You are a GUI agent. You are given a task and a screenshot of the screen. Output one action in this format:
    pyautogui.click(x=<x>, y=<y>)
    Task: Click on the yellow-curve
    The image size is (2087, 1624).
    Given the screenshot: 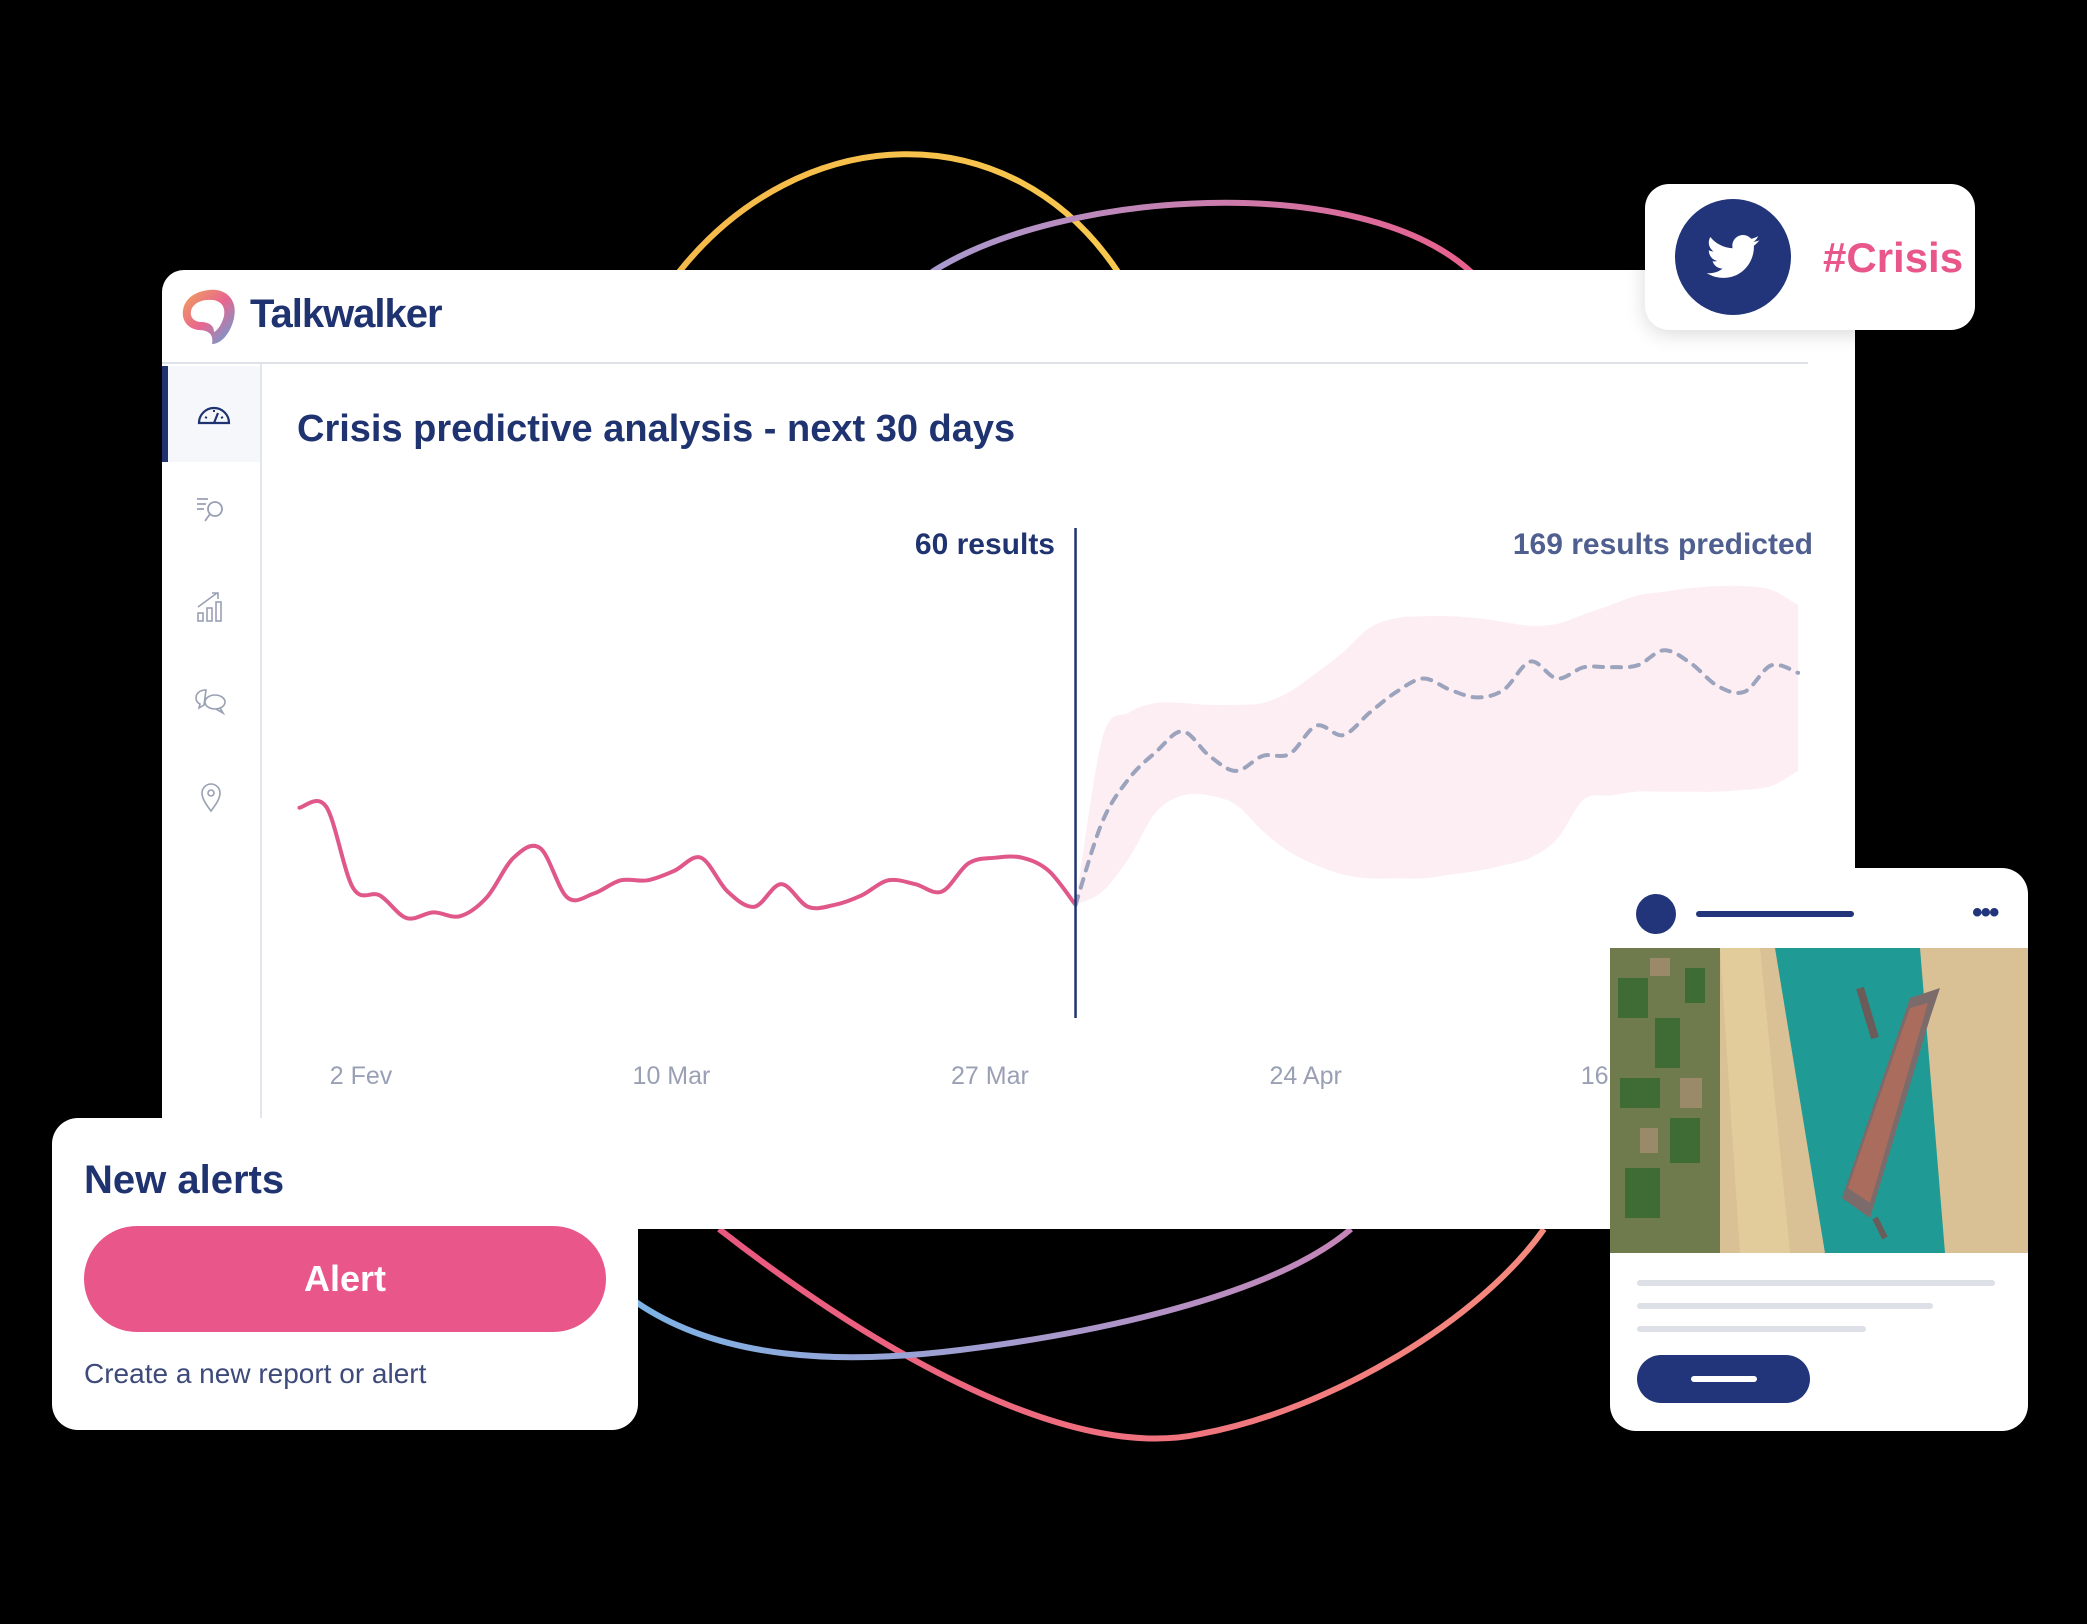 What is the action you would take?
    pyautogui.click(x=898, y=212)
    